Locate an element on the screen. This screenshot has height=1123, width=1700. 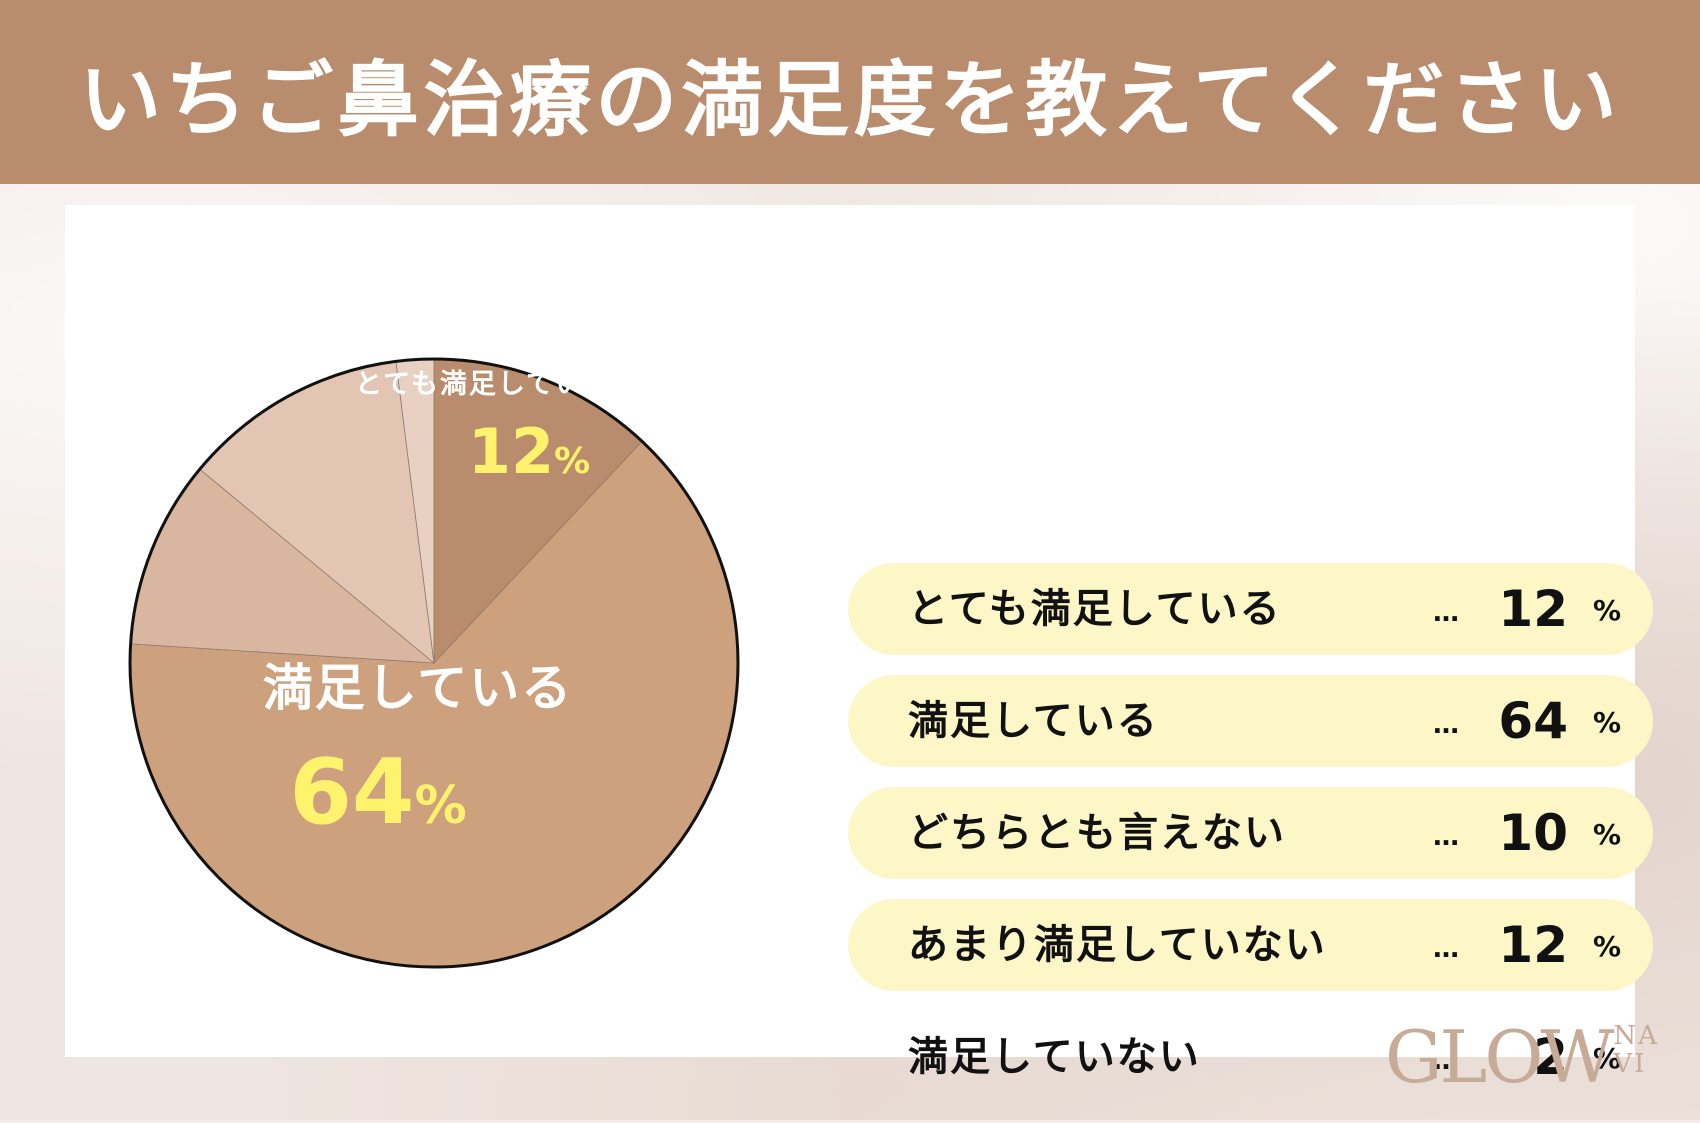
legend-label: 満足していない is located at coordinates (1054, 1057).